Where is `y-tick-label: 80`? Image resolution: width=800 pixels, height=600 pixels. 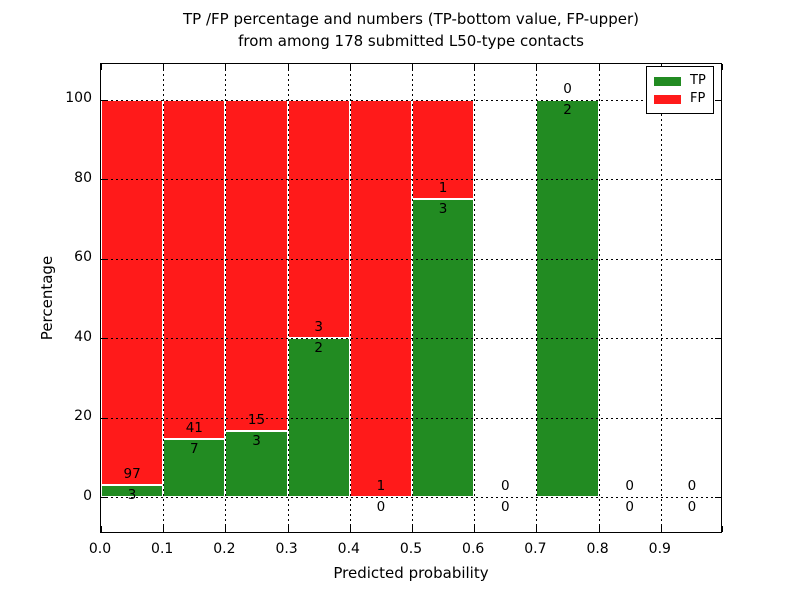
y-tick-label: 80 is located at coordinates (83, 177).